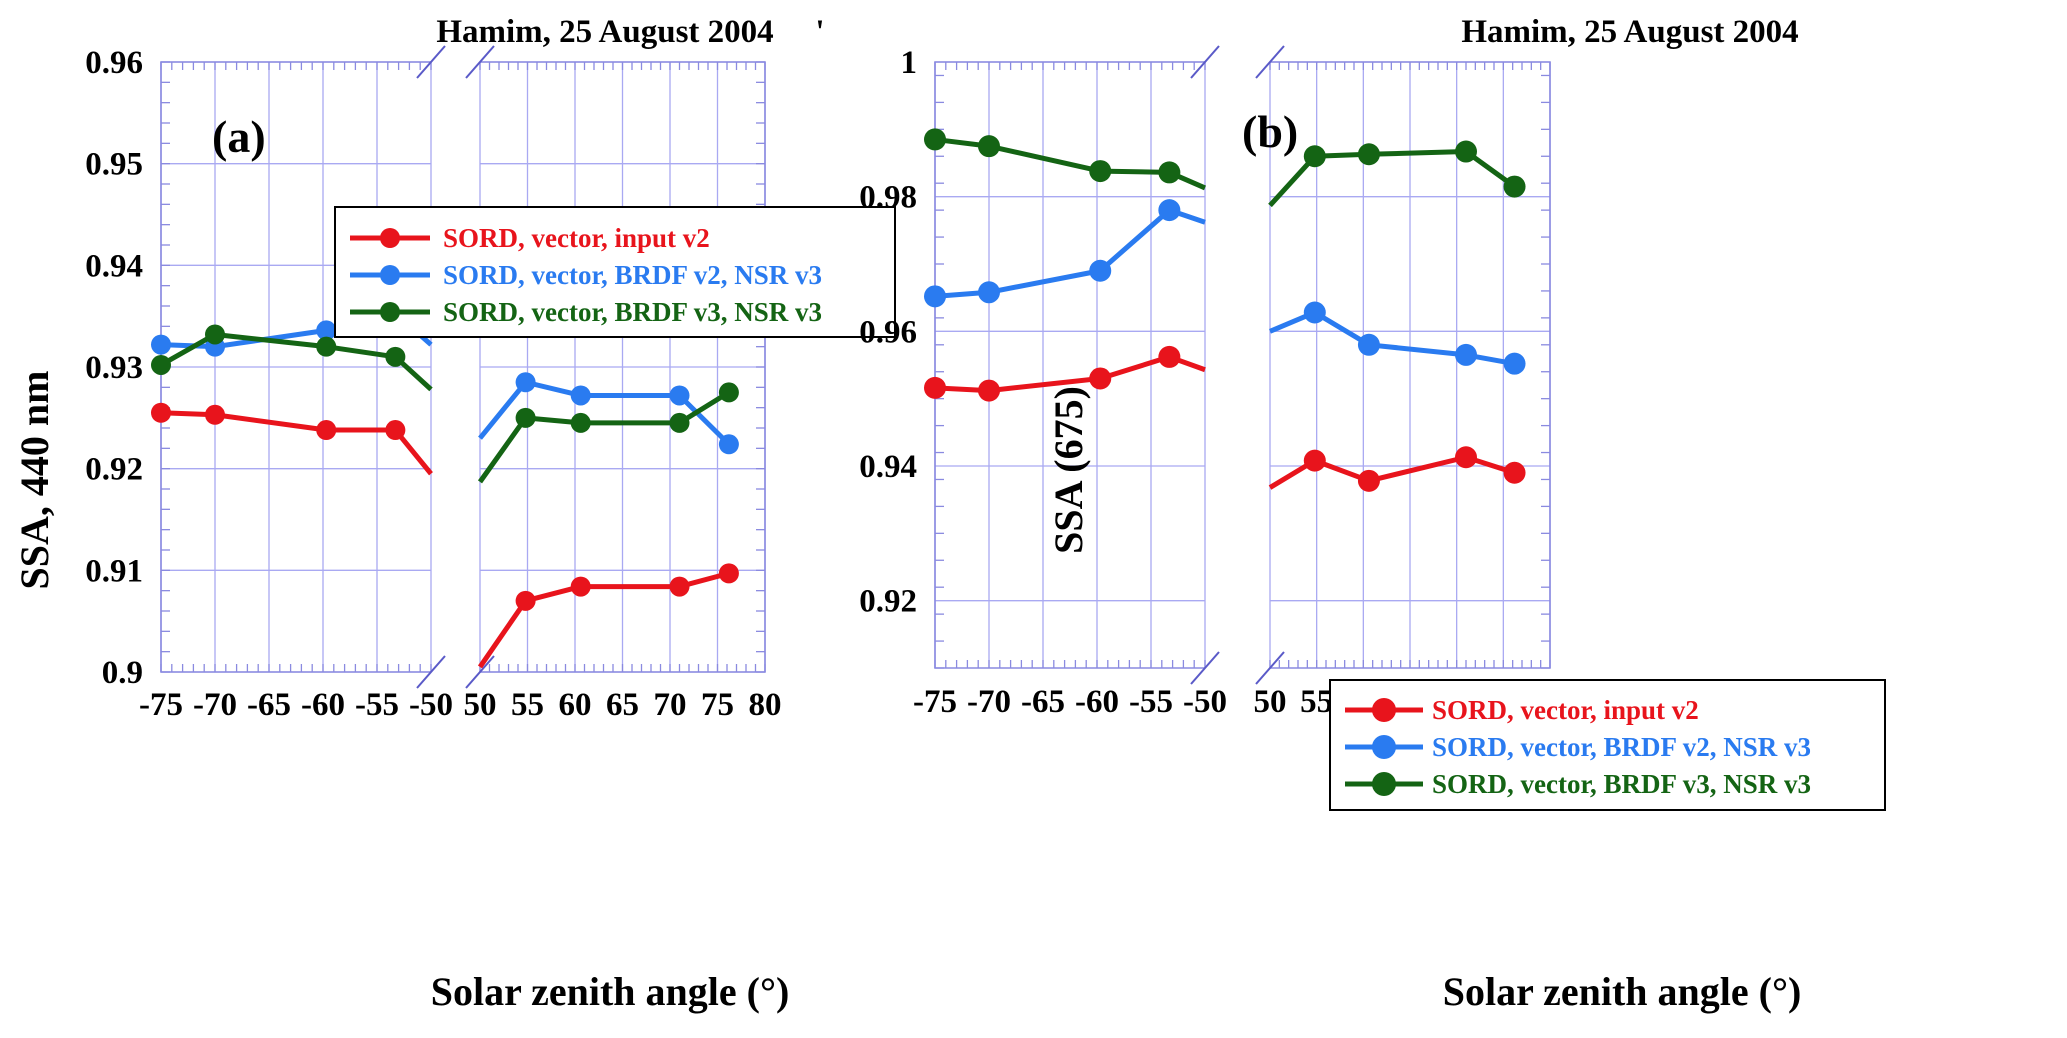 Image resolution: width=2067 pixels, height=1038 pixels. What do you see at coordinates (717, 705) in the screenshot?
I see `x-tick-label: 75` at bounding box center [717, 705].